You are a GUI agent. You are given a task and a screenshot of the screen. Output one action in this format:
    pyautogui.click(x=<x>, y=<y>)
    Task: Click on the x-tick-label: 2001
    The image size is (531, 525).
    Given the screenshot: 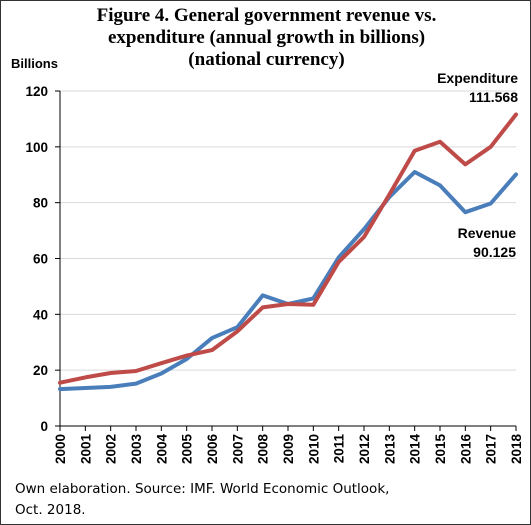 What is the action you would take?
    pyautogui.click(x=85, y=449)
    